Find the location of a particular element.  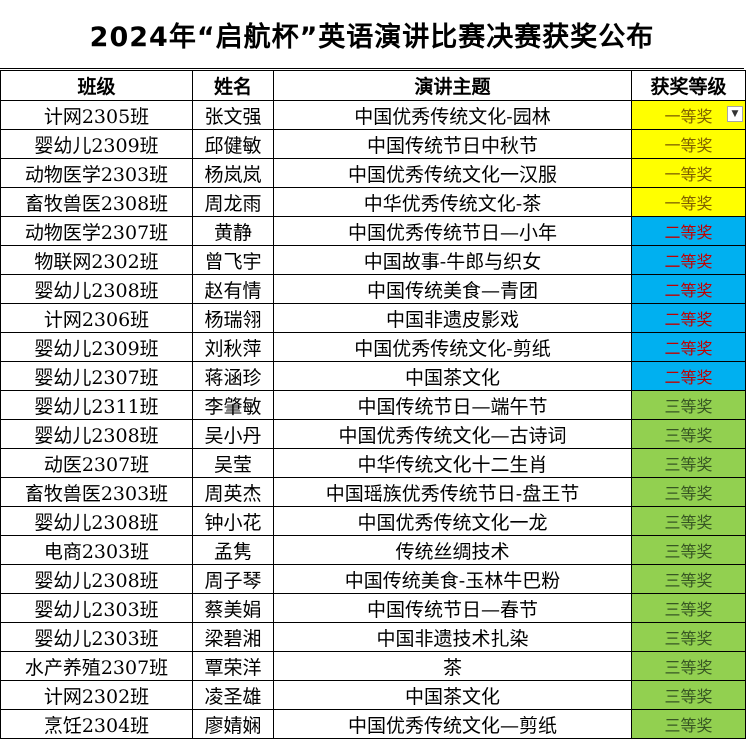

cell-topic-text: 传统丝绸技术 is located at coordinates (452, 551).